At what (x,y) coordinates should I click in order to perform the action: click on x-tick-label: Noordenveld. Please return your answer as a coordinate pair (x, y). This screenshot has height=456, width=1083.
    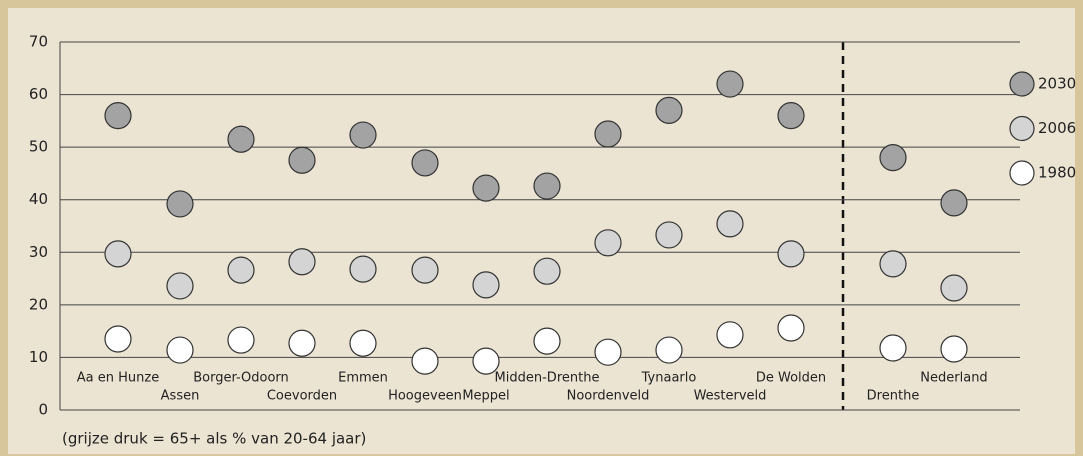
    Looking at the image, I should click on (608, 396).